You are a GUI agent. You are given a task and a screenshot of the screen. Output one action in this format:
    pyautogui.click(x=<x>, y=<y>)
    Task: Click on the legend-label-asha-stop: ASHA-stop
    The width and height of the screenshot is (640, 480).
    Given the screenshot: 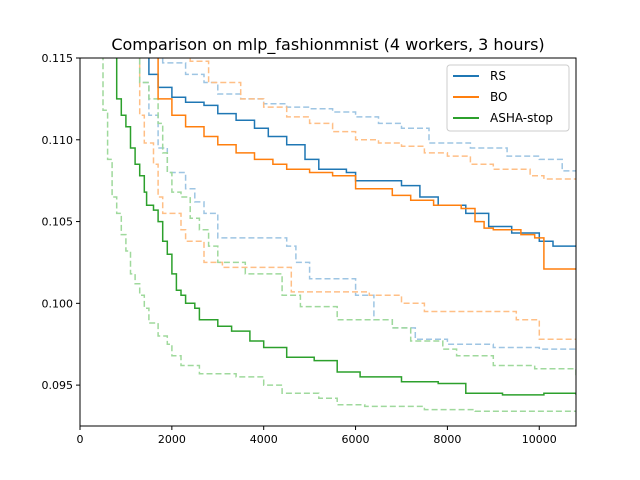 What is the action you would take?
    pyautogui.click(x=521, y=118)
    